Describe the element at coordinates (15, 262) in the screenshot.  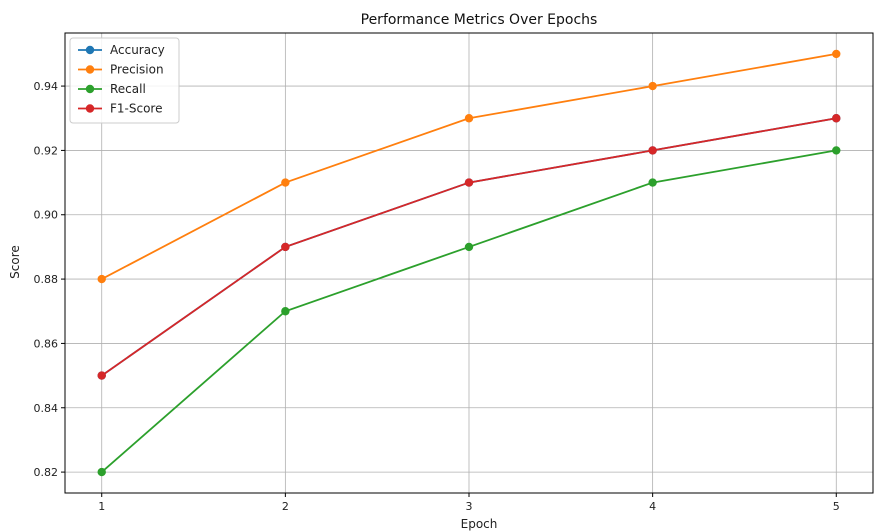
I see `y-axis-label: Score` at that location.